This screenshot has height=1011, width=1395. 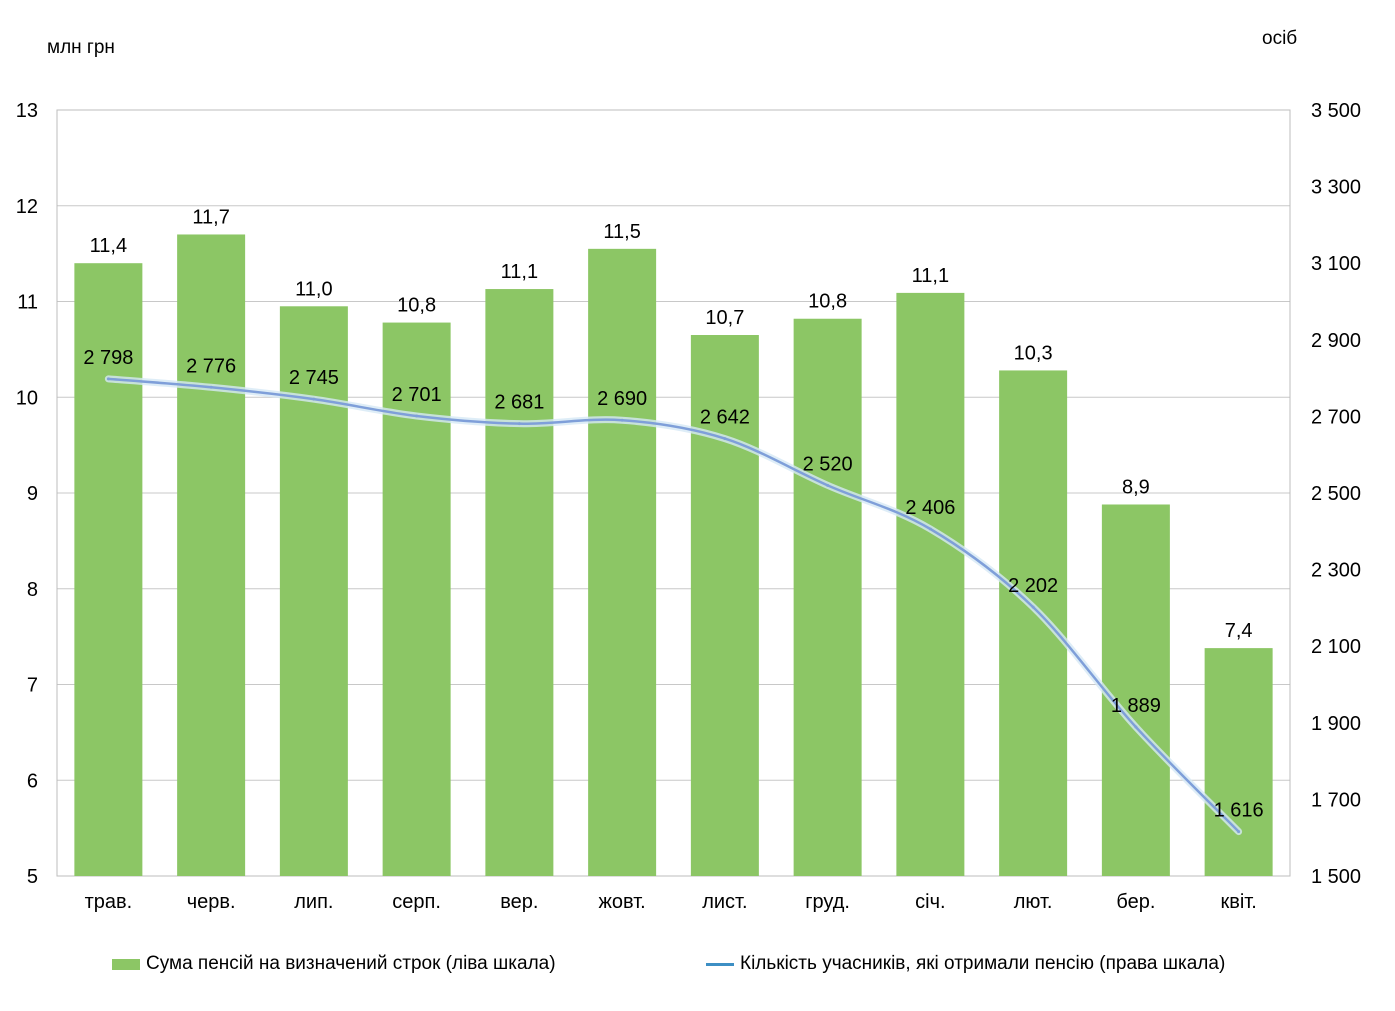 I want to click on x-tick-label: трав., so click(x=109, y=902).